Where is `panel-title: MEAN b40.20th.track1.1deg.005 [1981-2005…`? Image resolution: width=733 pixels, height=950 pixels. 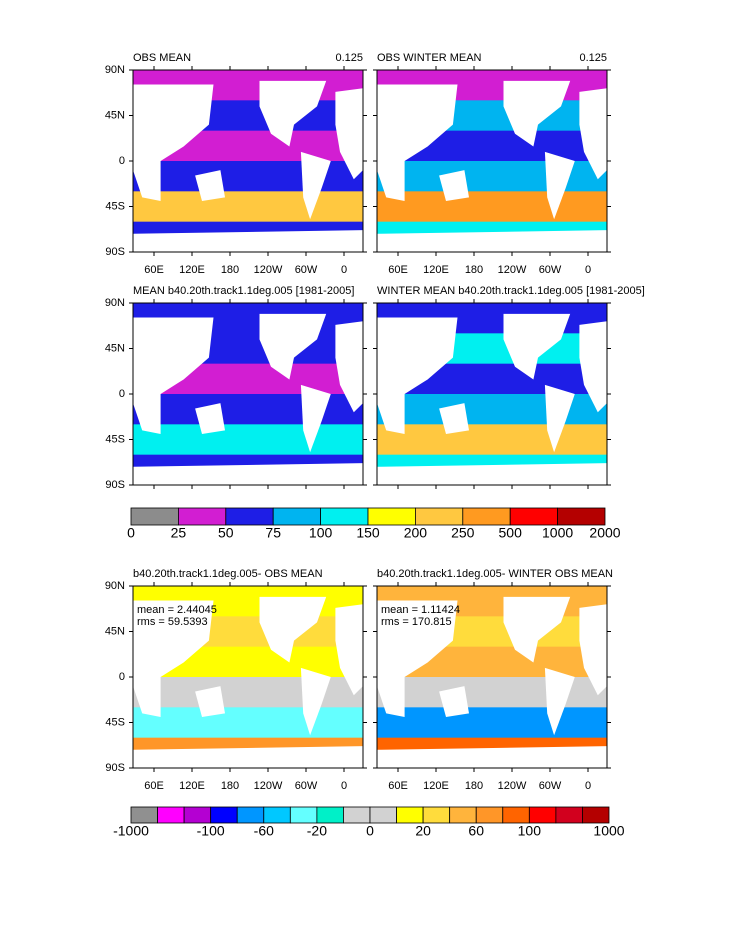
panel-title: MEAN b40.20th.track1.1deg.005 [1981-2005… is located at coordinates (243, 291).